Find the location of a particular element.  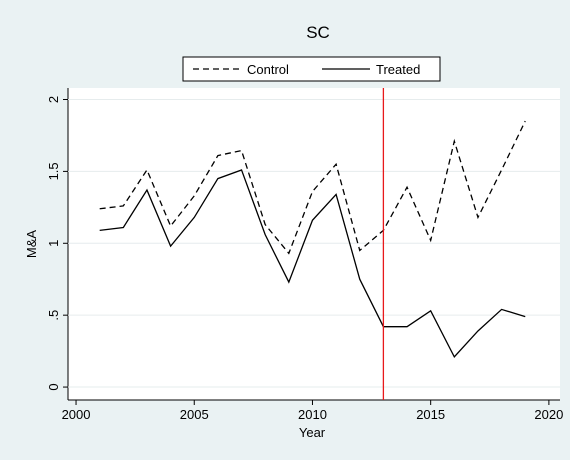

y-tick-label: 1 is located at coordinates (53, 243).